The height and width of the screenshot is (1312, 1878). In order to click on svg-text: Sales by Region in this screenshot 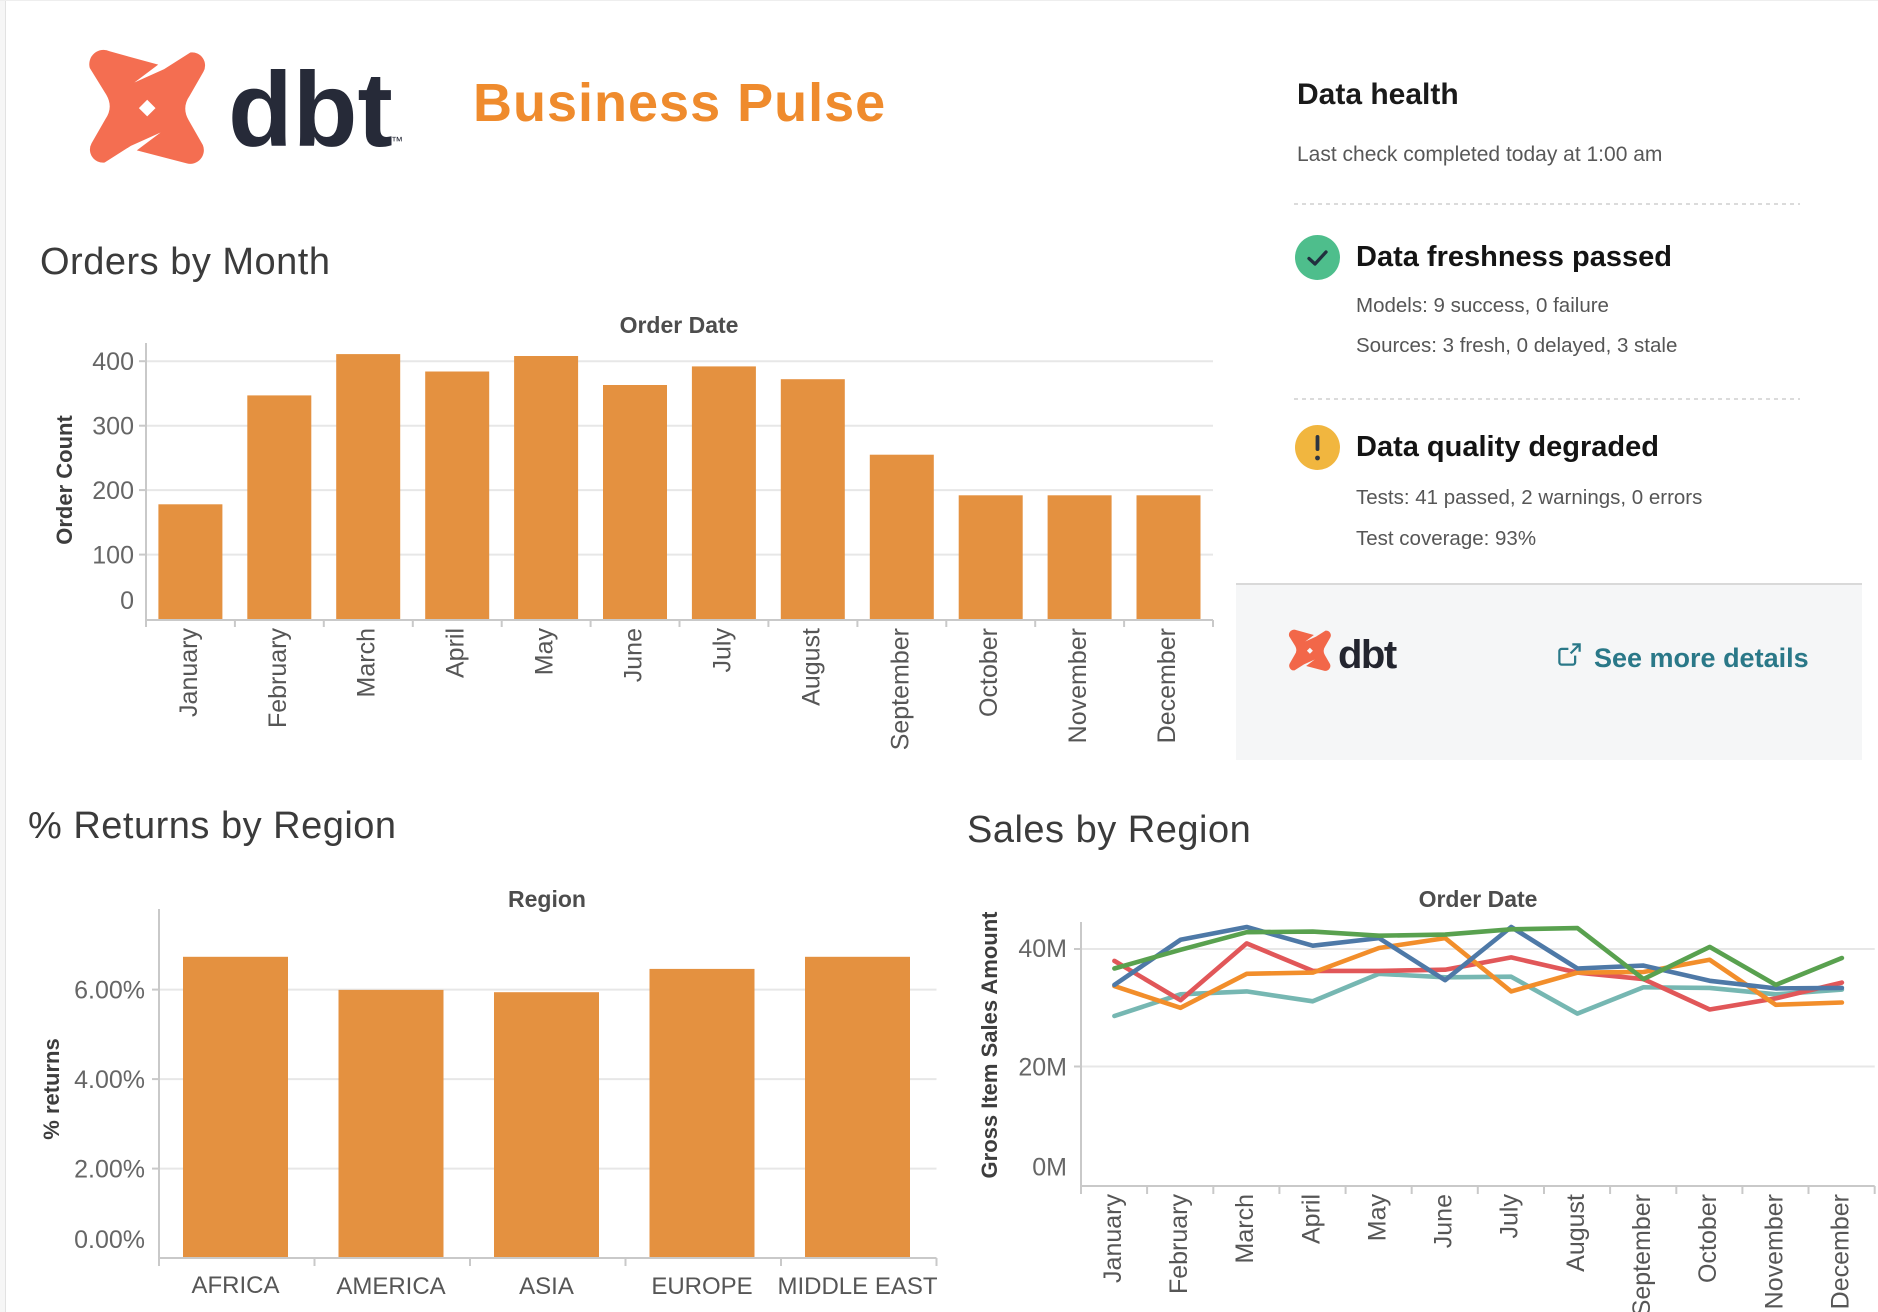, I will do `click(1109, 830)`.